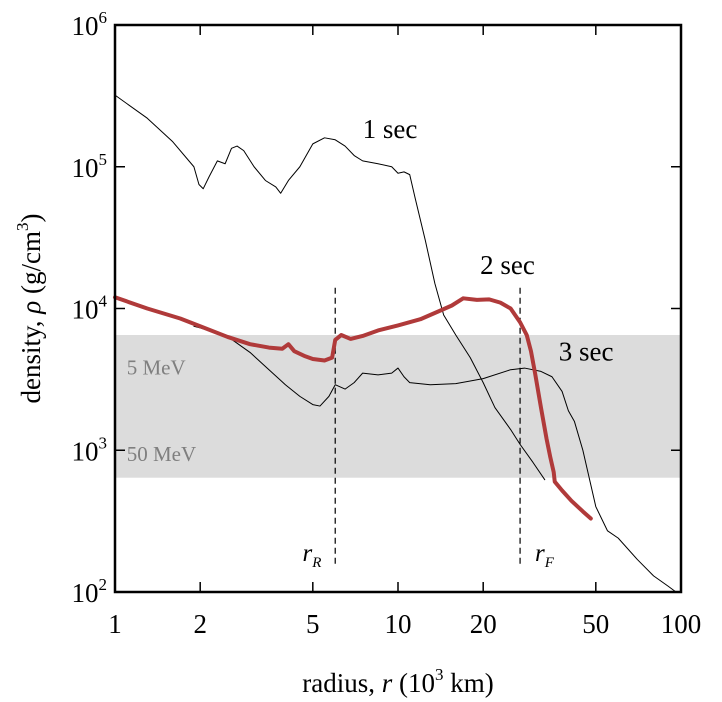  Describe the element at coordinates (200, 624) in the screenshot. I see `x-tick-label: 2` at that location.